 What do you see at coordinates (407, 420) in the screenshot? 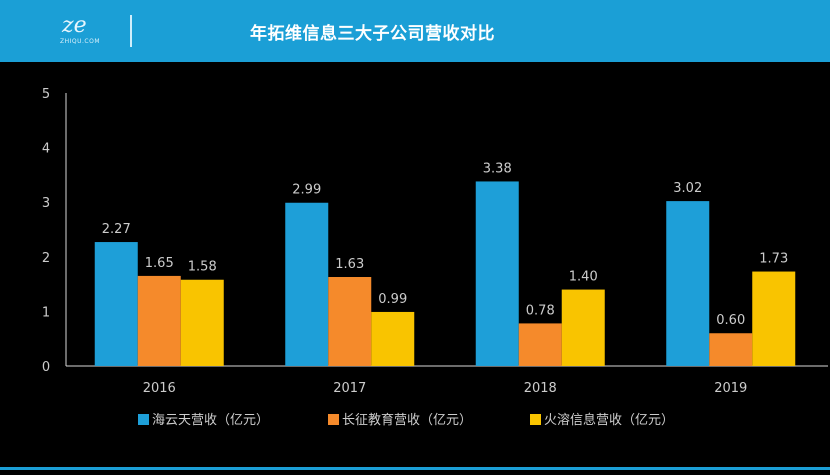
I see `legend-label: 长征教育营收（亿元）` at bounding box center [407, 420].